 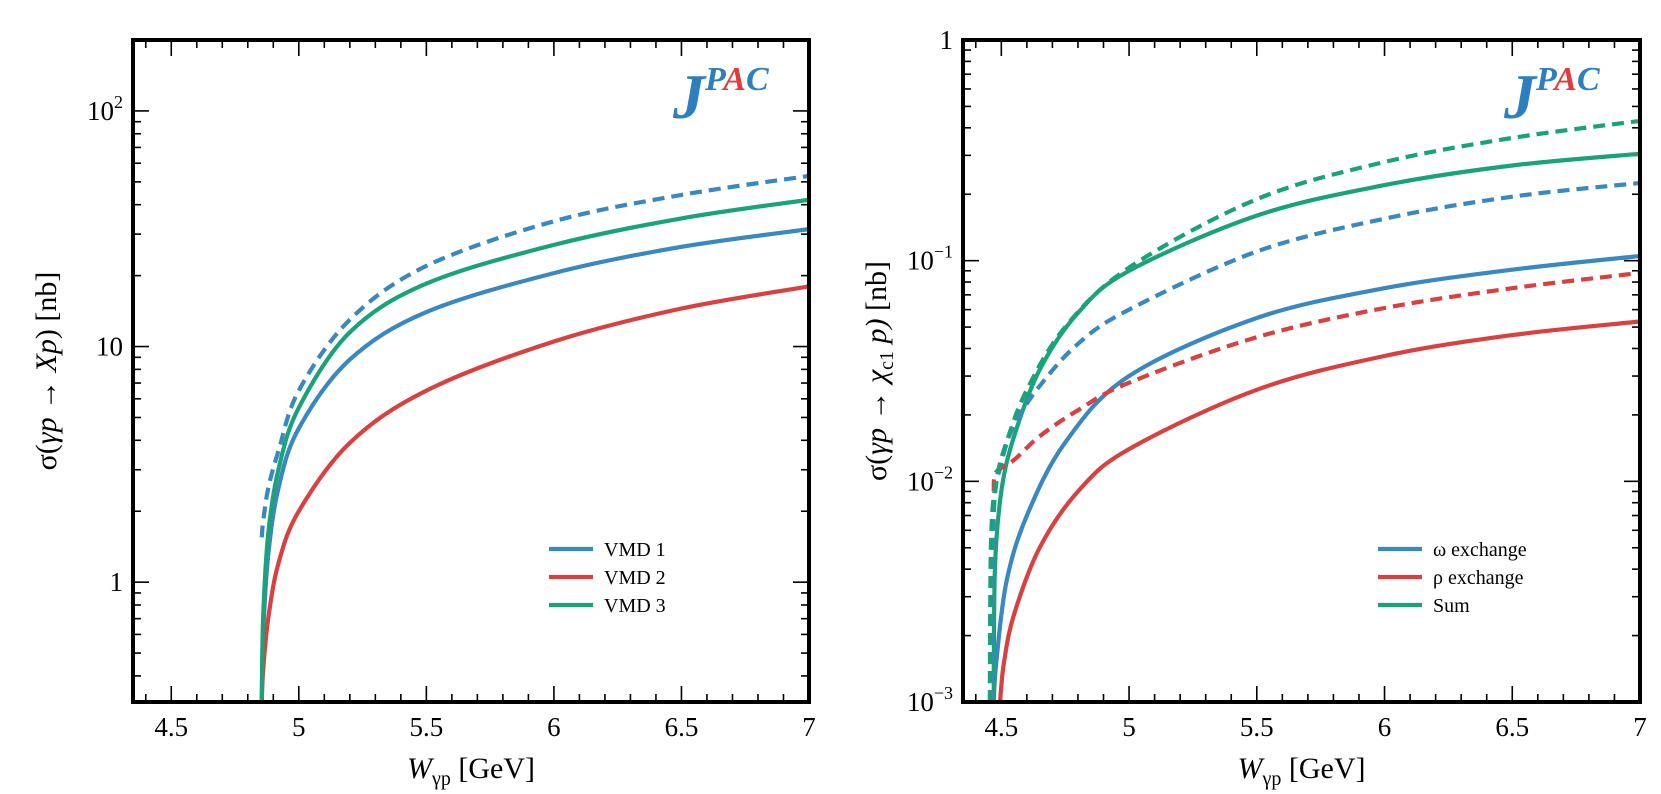 I want to click on y-axis-label: σ(γp → Xp) [nb], so click(x=46, y=371).